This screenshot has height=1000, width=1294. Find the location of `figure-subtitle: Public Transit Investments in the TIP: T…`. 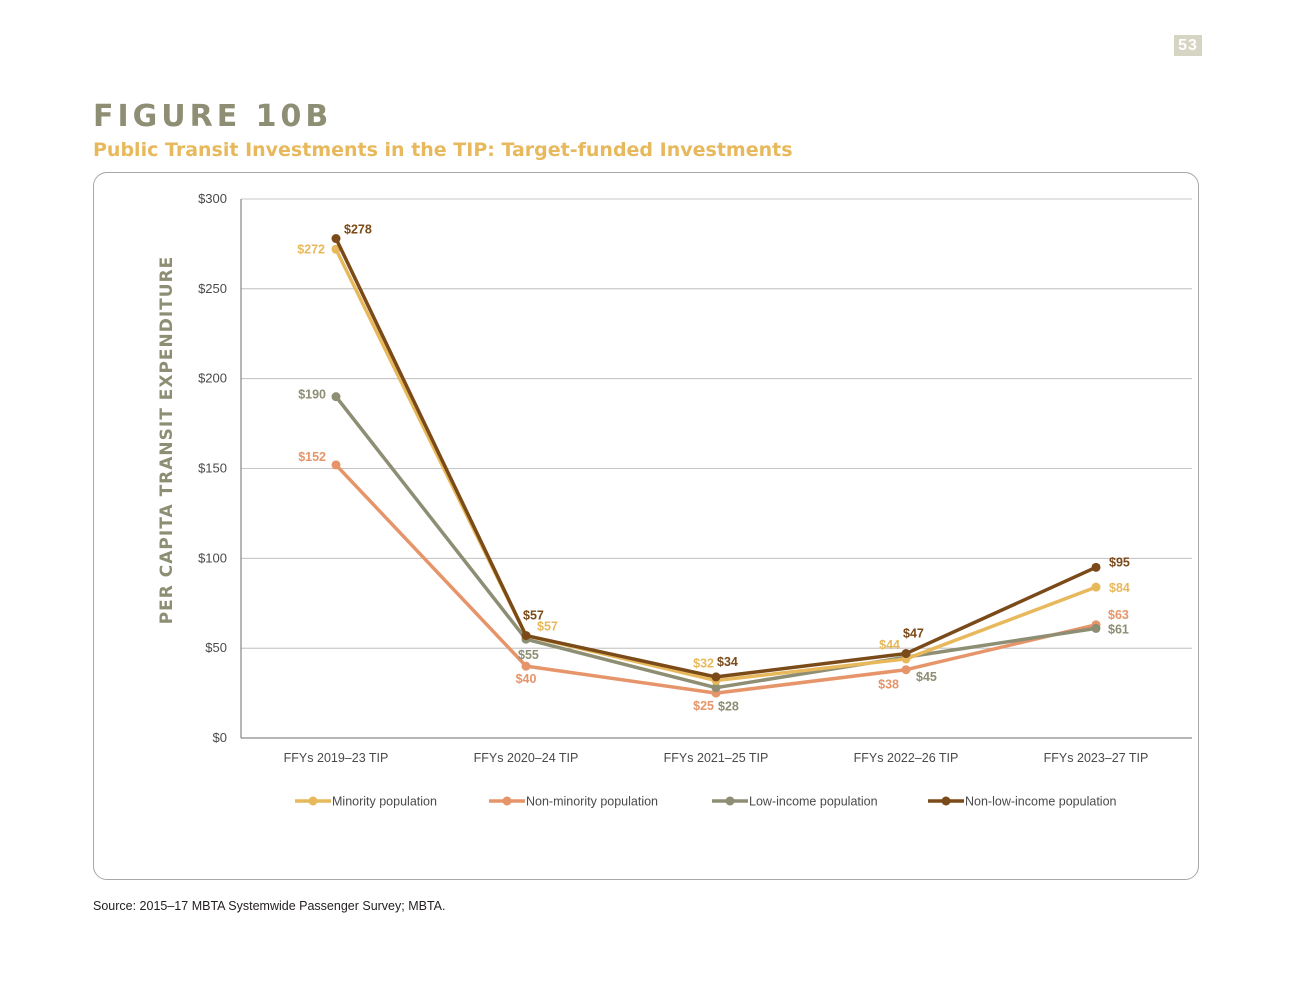

figure-subtitle: Public Transit Investments in the TIP: T… is located at coordinates (443, 150).